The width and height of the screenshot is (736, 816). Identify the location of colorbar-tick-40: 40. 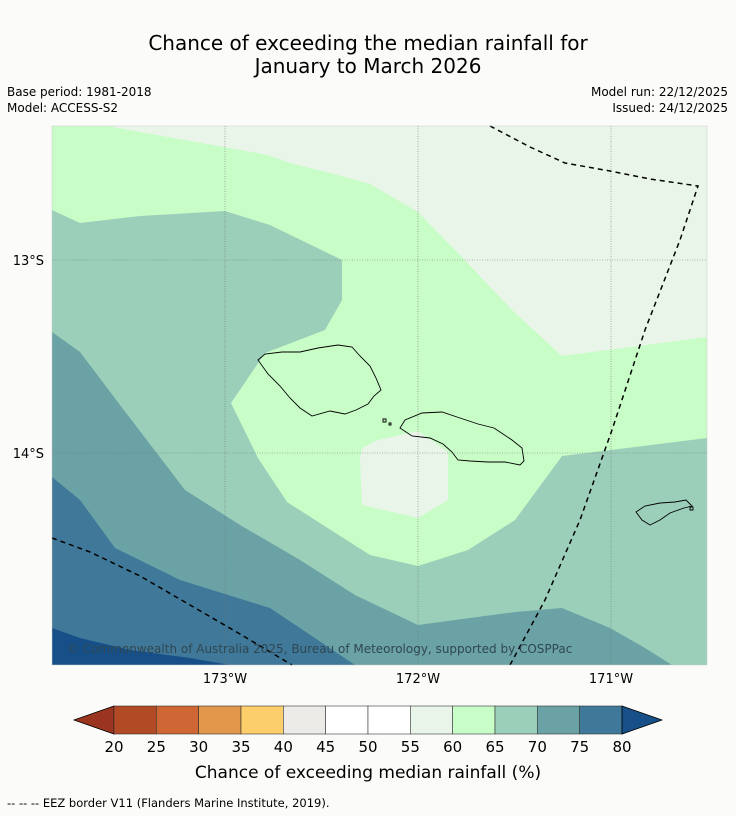
(283, 747).